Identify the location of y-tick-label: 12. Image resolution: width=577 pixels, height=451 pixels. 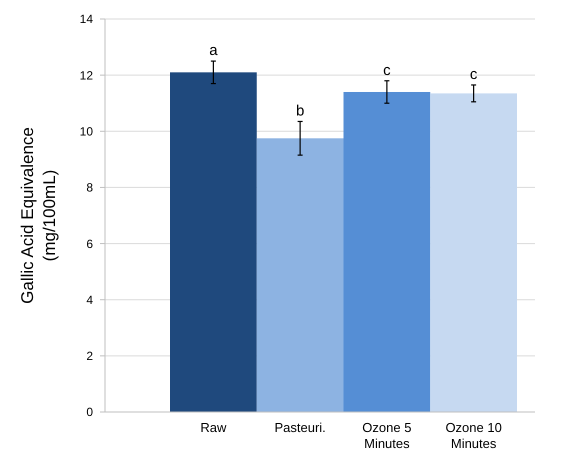
(87, 75).